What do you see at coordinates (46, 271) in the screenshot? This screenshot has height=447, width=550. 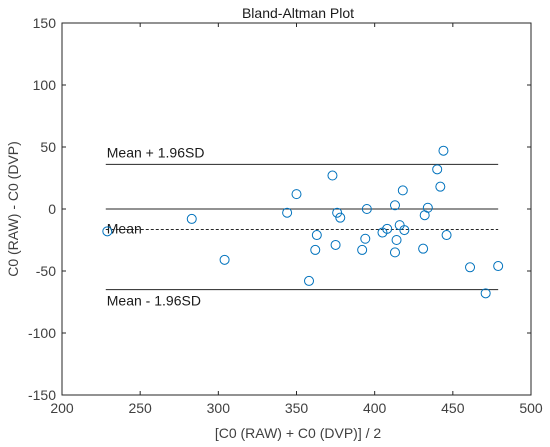 I see `y-tick-label: -50` at bounding box center [46, 271].